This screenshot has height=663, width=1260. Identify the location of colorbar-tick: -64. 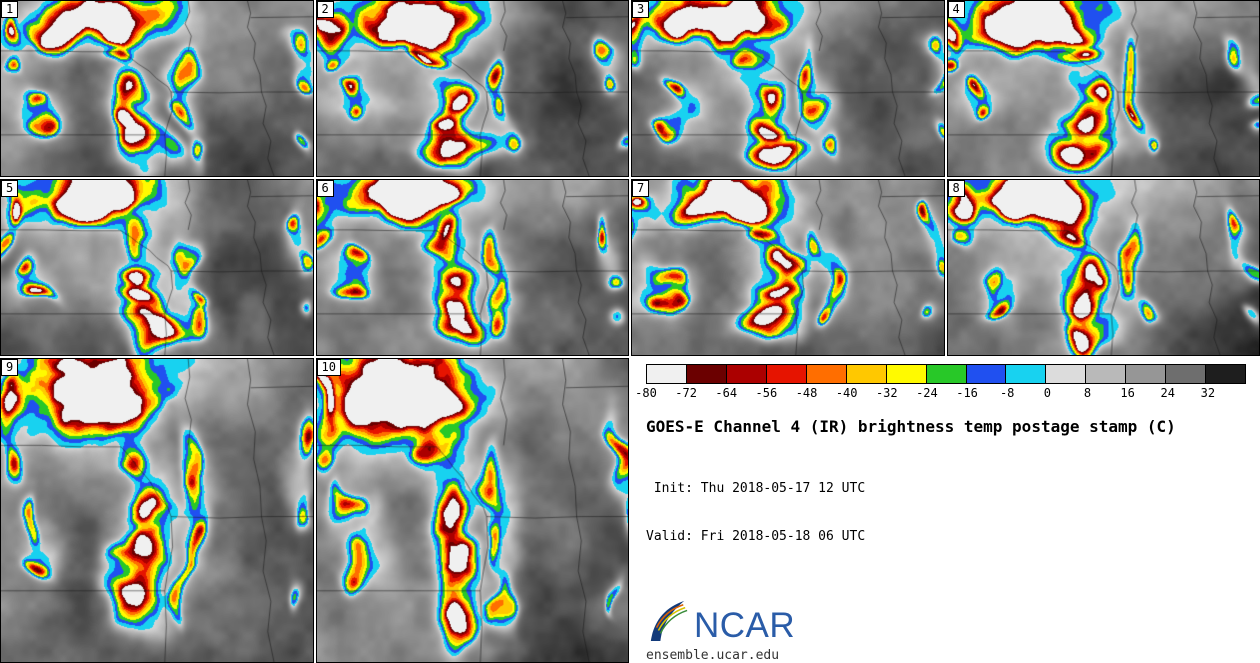
(726, 393).